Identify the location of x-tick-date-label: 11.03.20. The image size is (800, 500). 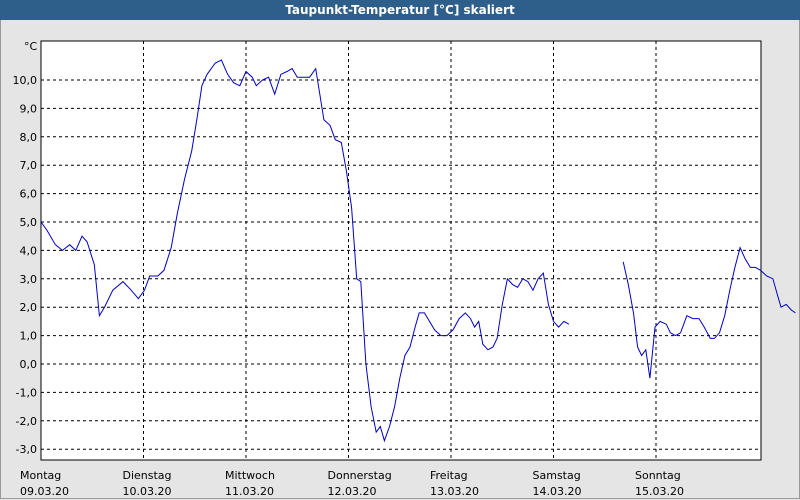
(249, 491).